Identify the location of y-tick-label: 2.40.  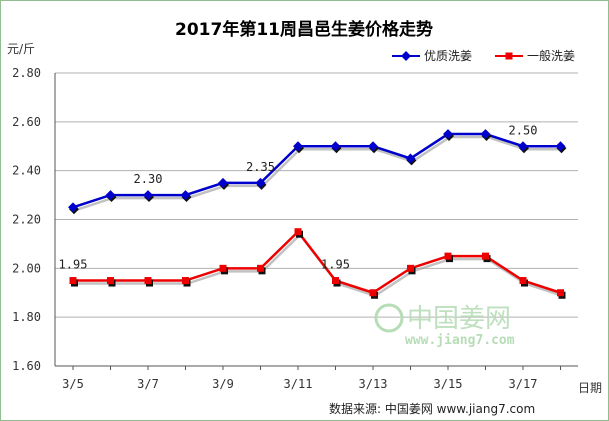
(26, 171).